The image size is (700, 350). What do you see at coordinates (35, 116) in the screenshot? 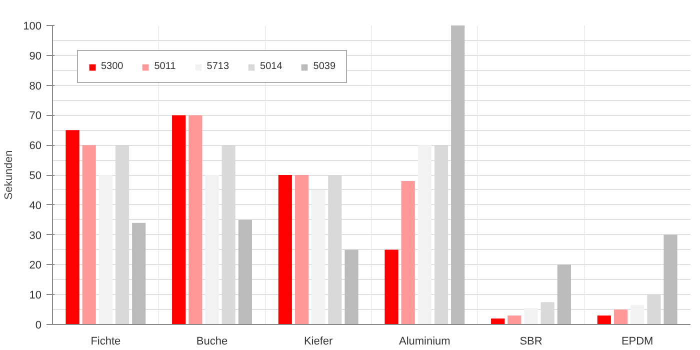
I see `y-tick-label: 70` at bounding box center [35, 116].